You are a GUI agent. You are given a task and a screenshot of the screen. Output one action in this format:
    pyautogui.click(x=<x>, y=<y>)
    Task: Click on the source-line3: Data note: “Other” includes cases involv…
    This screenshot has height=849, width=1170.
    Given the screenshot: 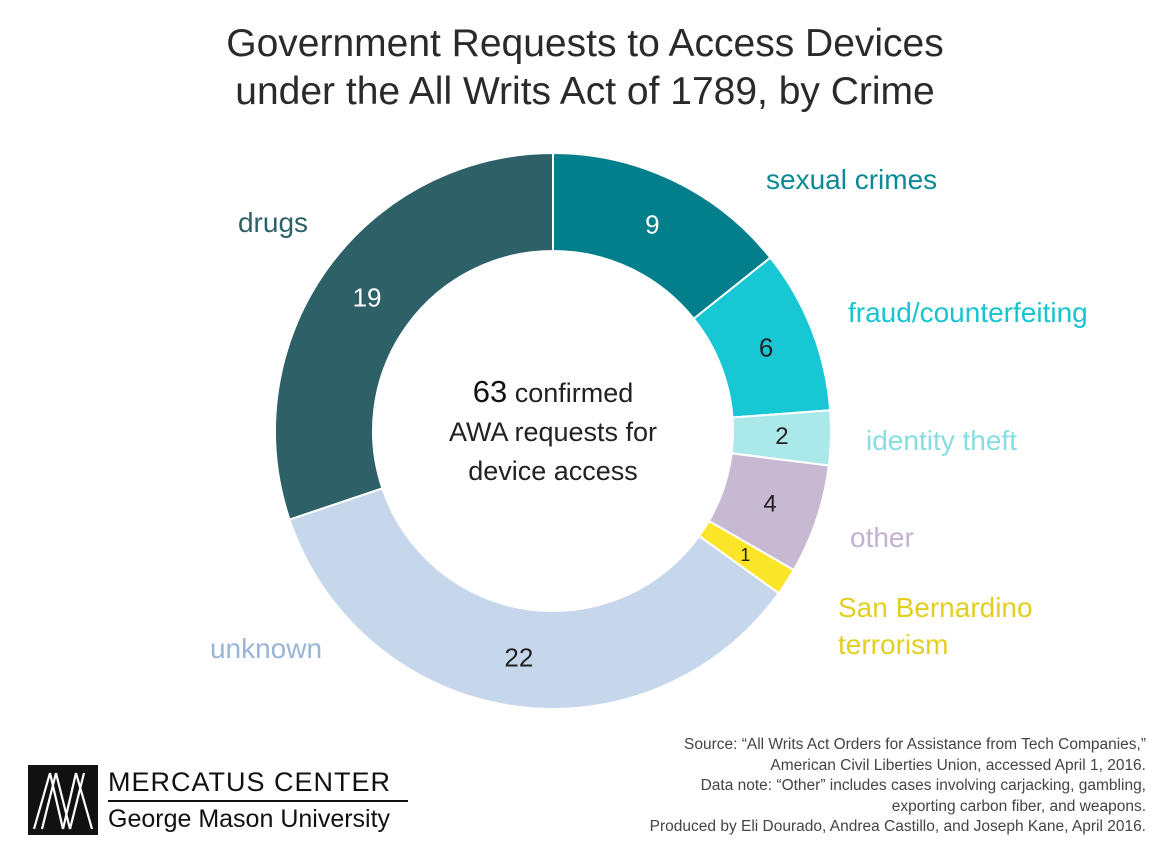 What is the action you would take?
    pyautogui.click(x=923, y=785)
    